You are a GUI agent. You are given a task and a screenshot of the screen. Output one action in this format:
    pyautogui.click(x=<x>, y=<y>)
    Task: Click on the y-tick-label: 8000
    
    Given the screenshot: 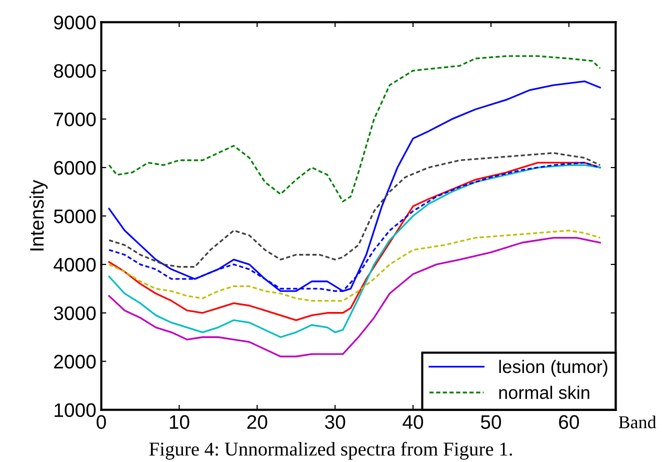 What is the action you would take?
    pyautogui.click(x=75, y=71)
    